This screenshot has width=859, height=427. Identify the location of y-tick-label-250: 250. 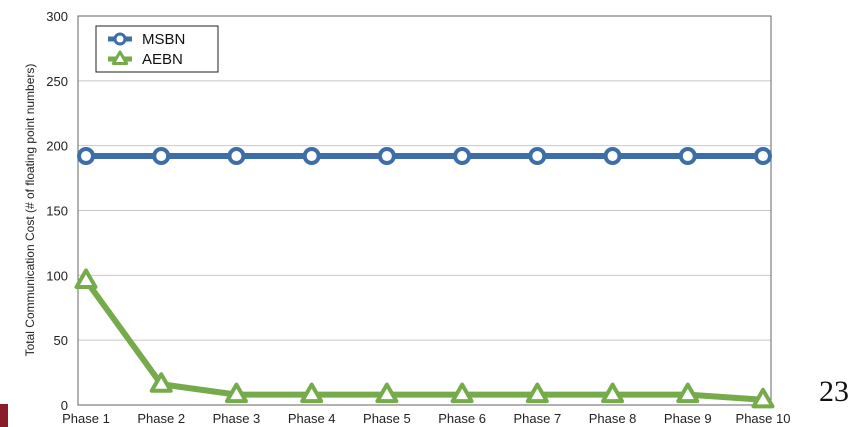
(57, 81).